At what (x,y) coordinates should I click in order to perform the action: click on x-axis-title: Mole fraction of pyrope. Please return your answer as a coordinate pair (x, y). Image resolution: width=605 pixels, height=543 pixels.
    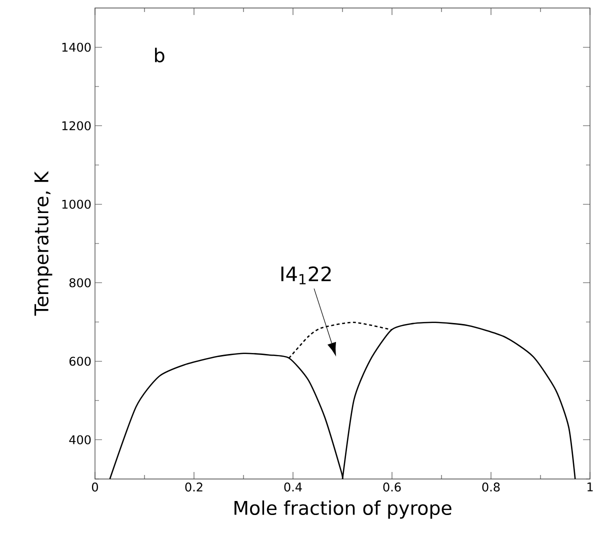
    Looking at the image, I should click on (343, 509).